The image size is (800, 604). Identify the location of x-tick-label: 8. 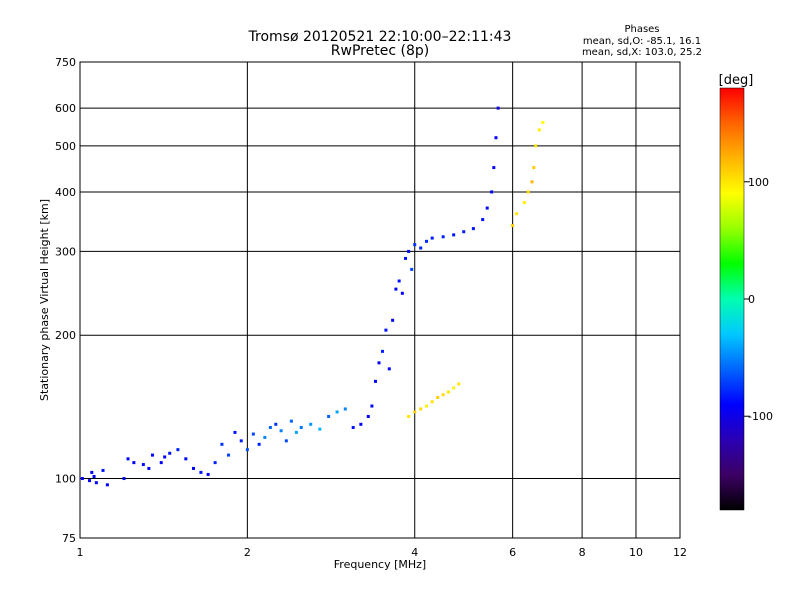
(582, 552).